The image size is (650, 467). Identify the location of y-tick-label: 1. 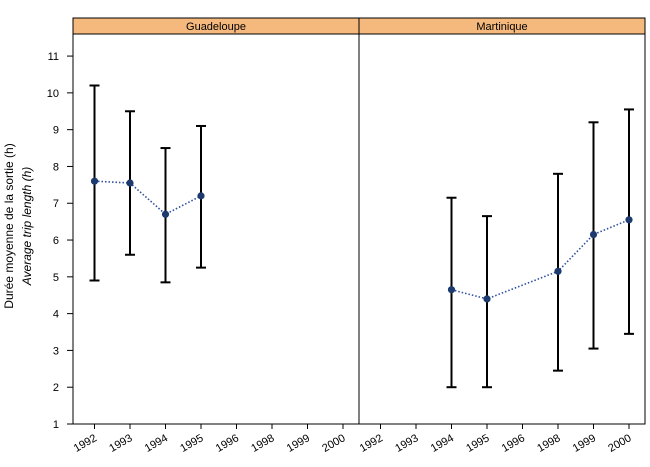
(56, 425).